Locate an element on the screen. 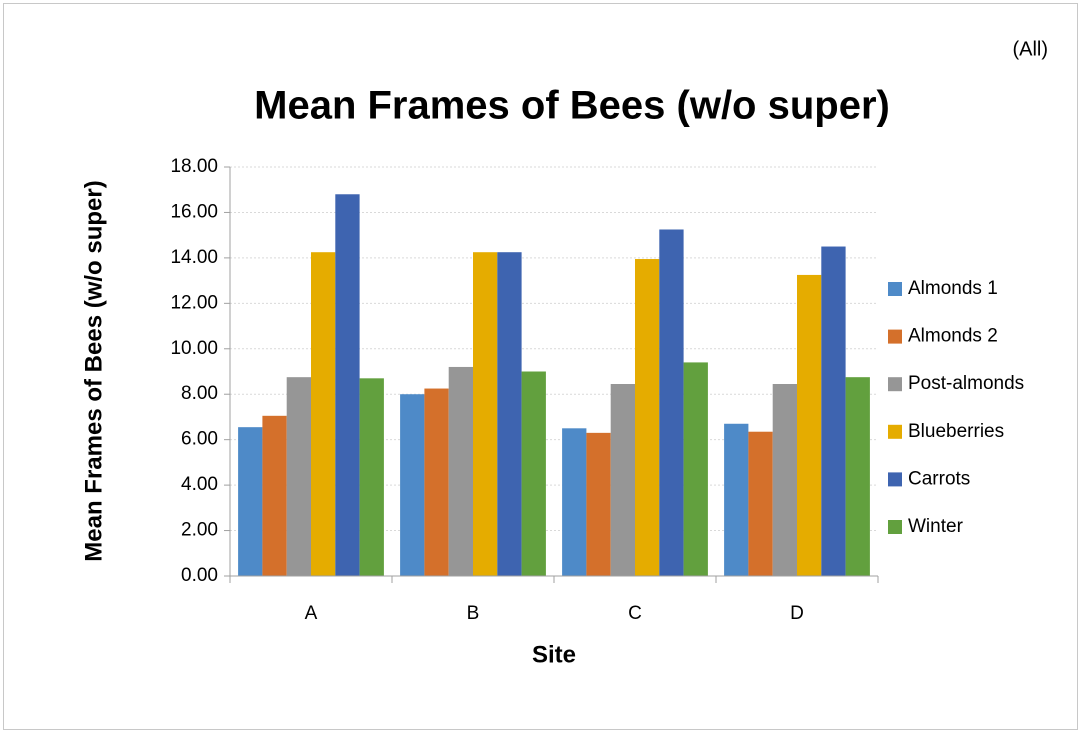  x-tick-label: B is located at coordinates (473, 613).